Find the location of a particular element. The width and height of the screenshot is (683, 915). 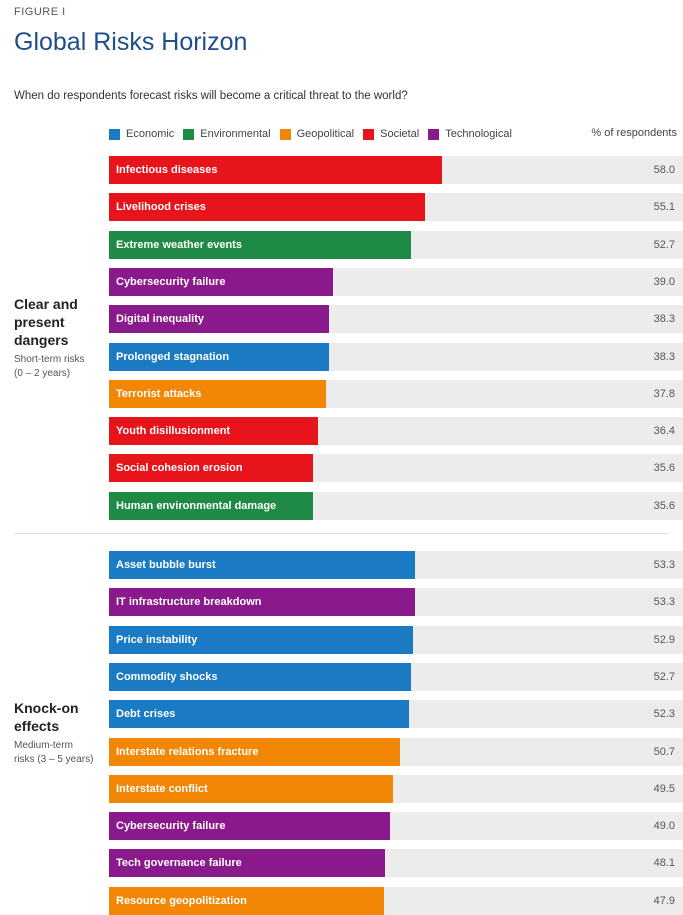

bar: Debt crises is located at coordinates (259, 714).